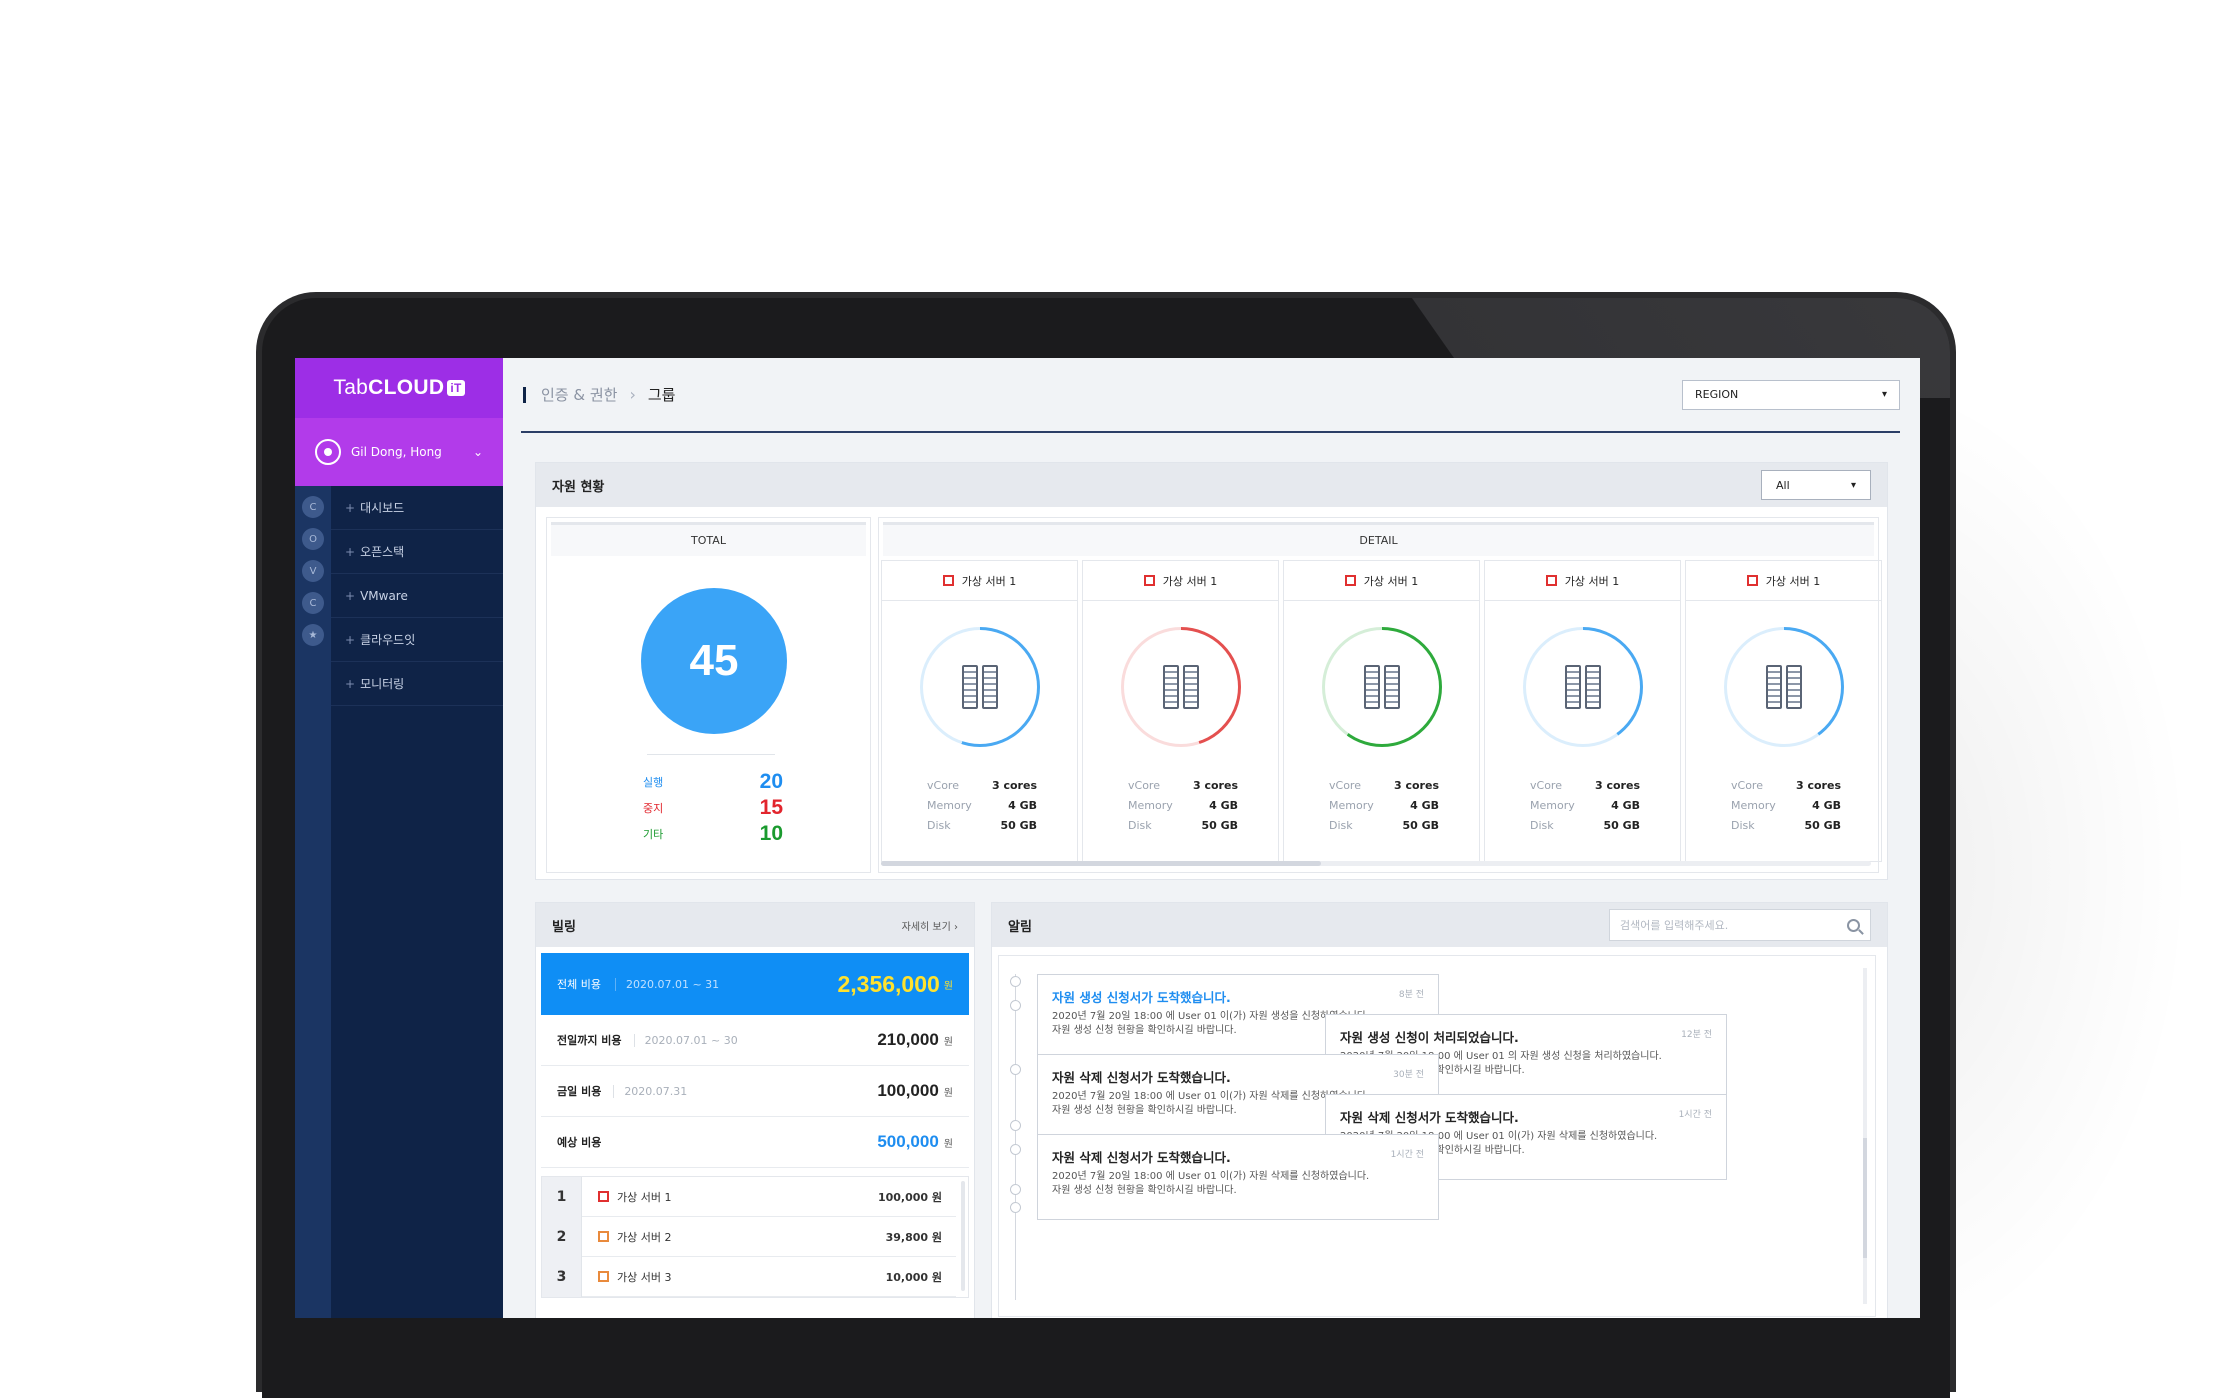 The image size is (2220, 1398). What do you see at coordinates (714, 661) in the screenshot?
I see `total-count: 45` at bounding box center [714, 661].